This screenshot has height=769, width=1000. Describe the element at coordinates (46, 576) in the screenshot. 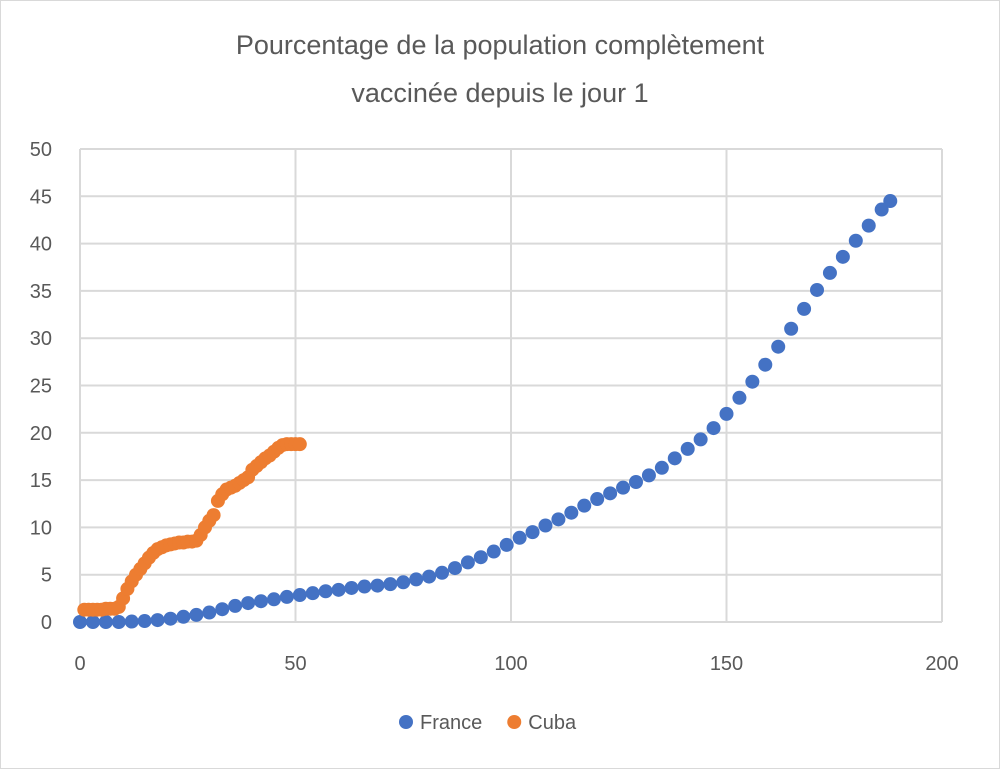

I see `y-tick-label: 5` at that location.